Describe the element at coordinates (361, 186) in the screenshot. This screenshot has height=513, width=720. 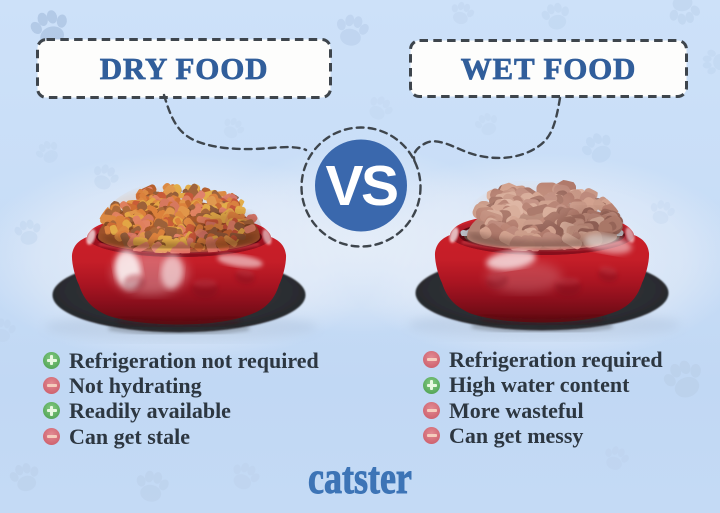
I see `svg-text: VS` at that location.